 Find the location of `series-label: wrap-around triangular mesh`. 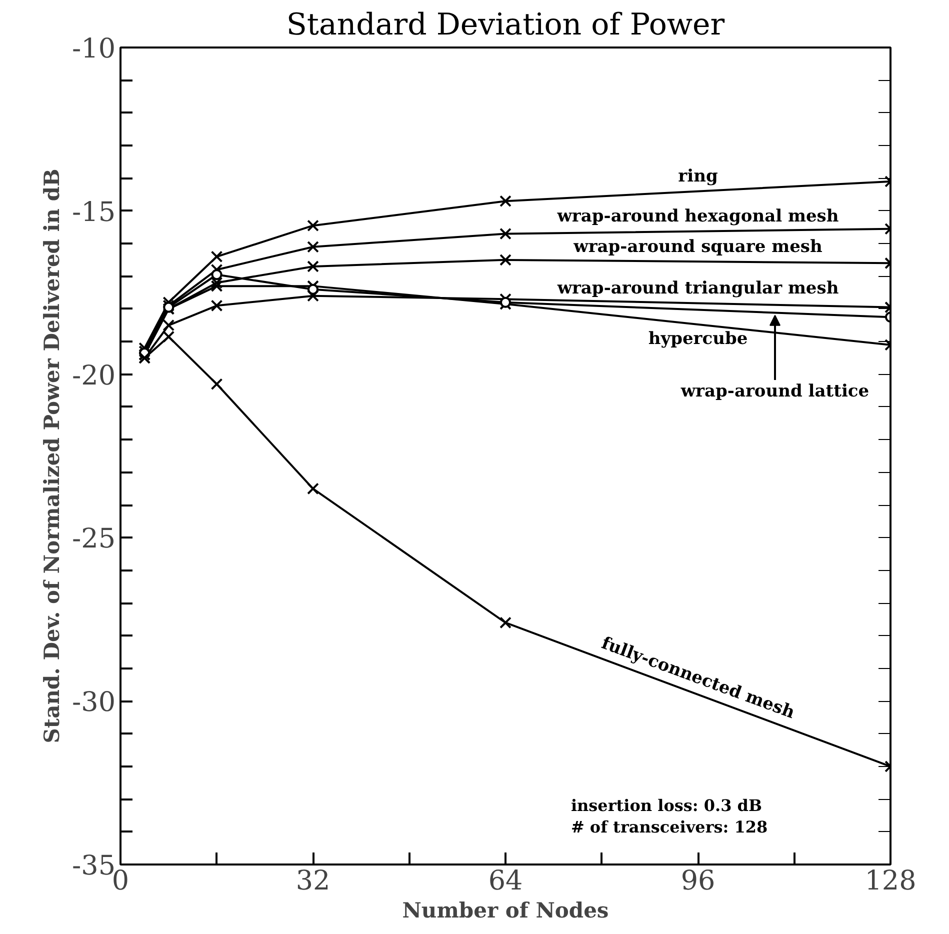

series-label: wrap-around triangular mesh is located at coordinates (697, 288).